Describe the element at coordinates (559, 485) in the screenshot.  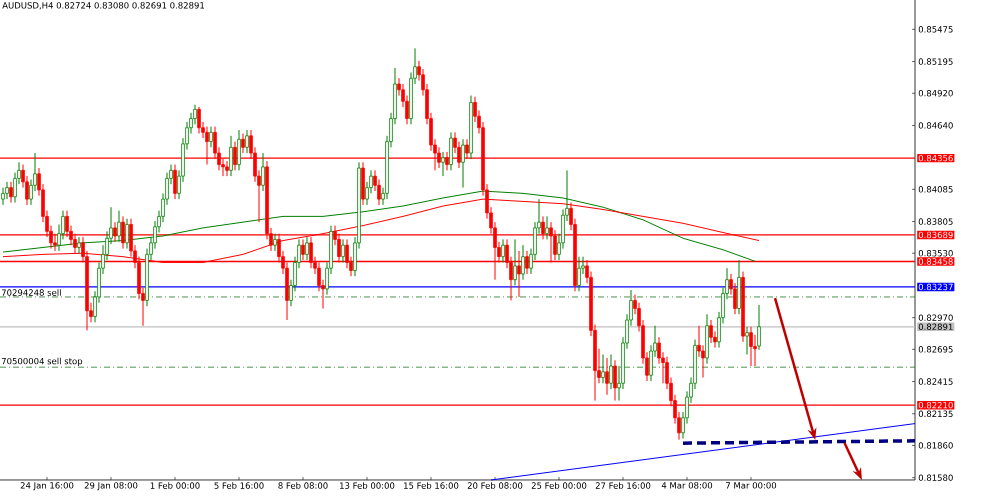
I see `x-tick-label: 25 Feb 00:00` at that location.